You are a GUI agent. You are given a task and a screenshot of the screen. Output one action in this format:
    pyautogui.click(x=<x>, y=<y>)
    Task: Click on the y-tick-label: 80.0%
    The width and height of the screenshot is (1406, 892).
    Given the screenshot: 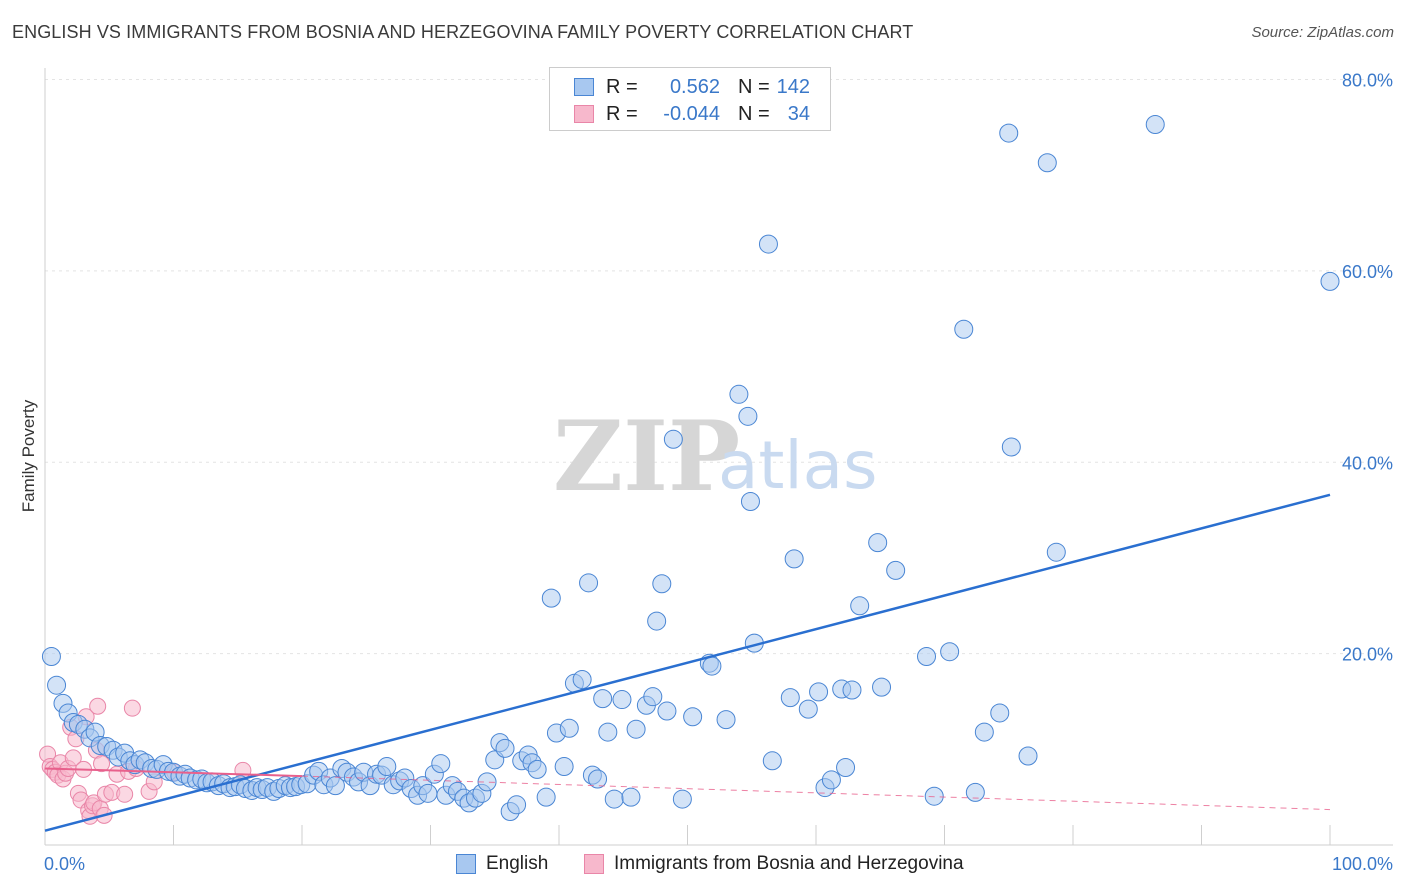 What is the action you would take?
    pyautogui.click(x=1367, y=81)
    